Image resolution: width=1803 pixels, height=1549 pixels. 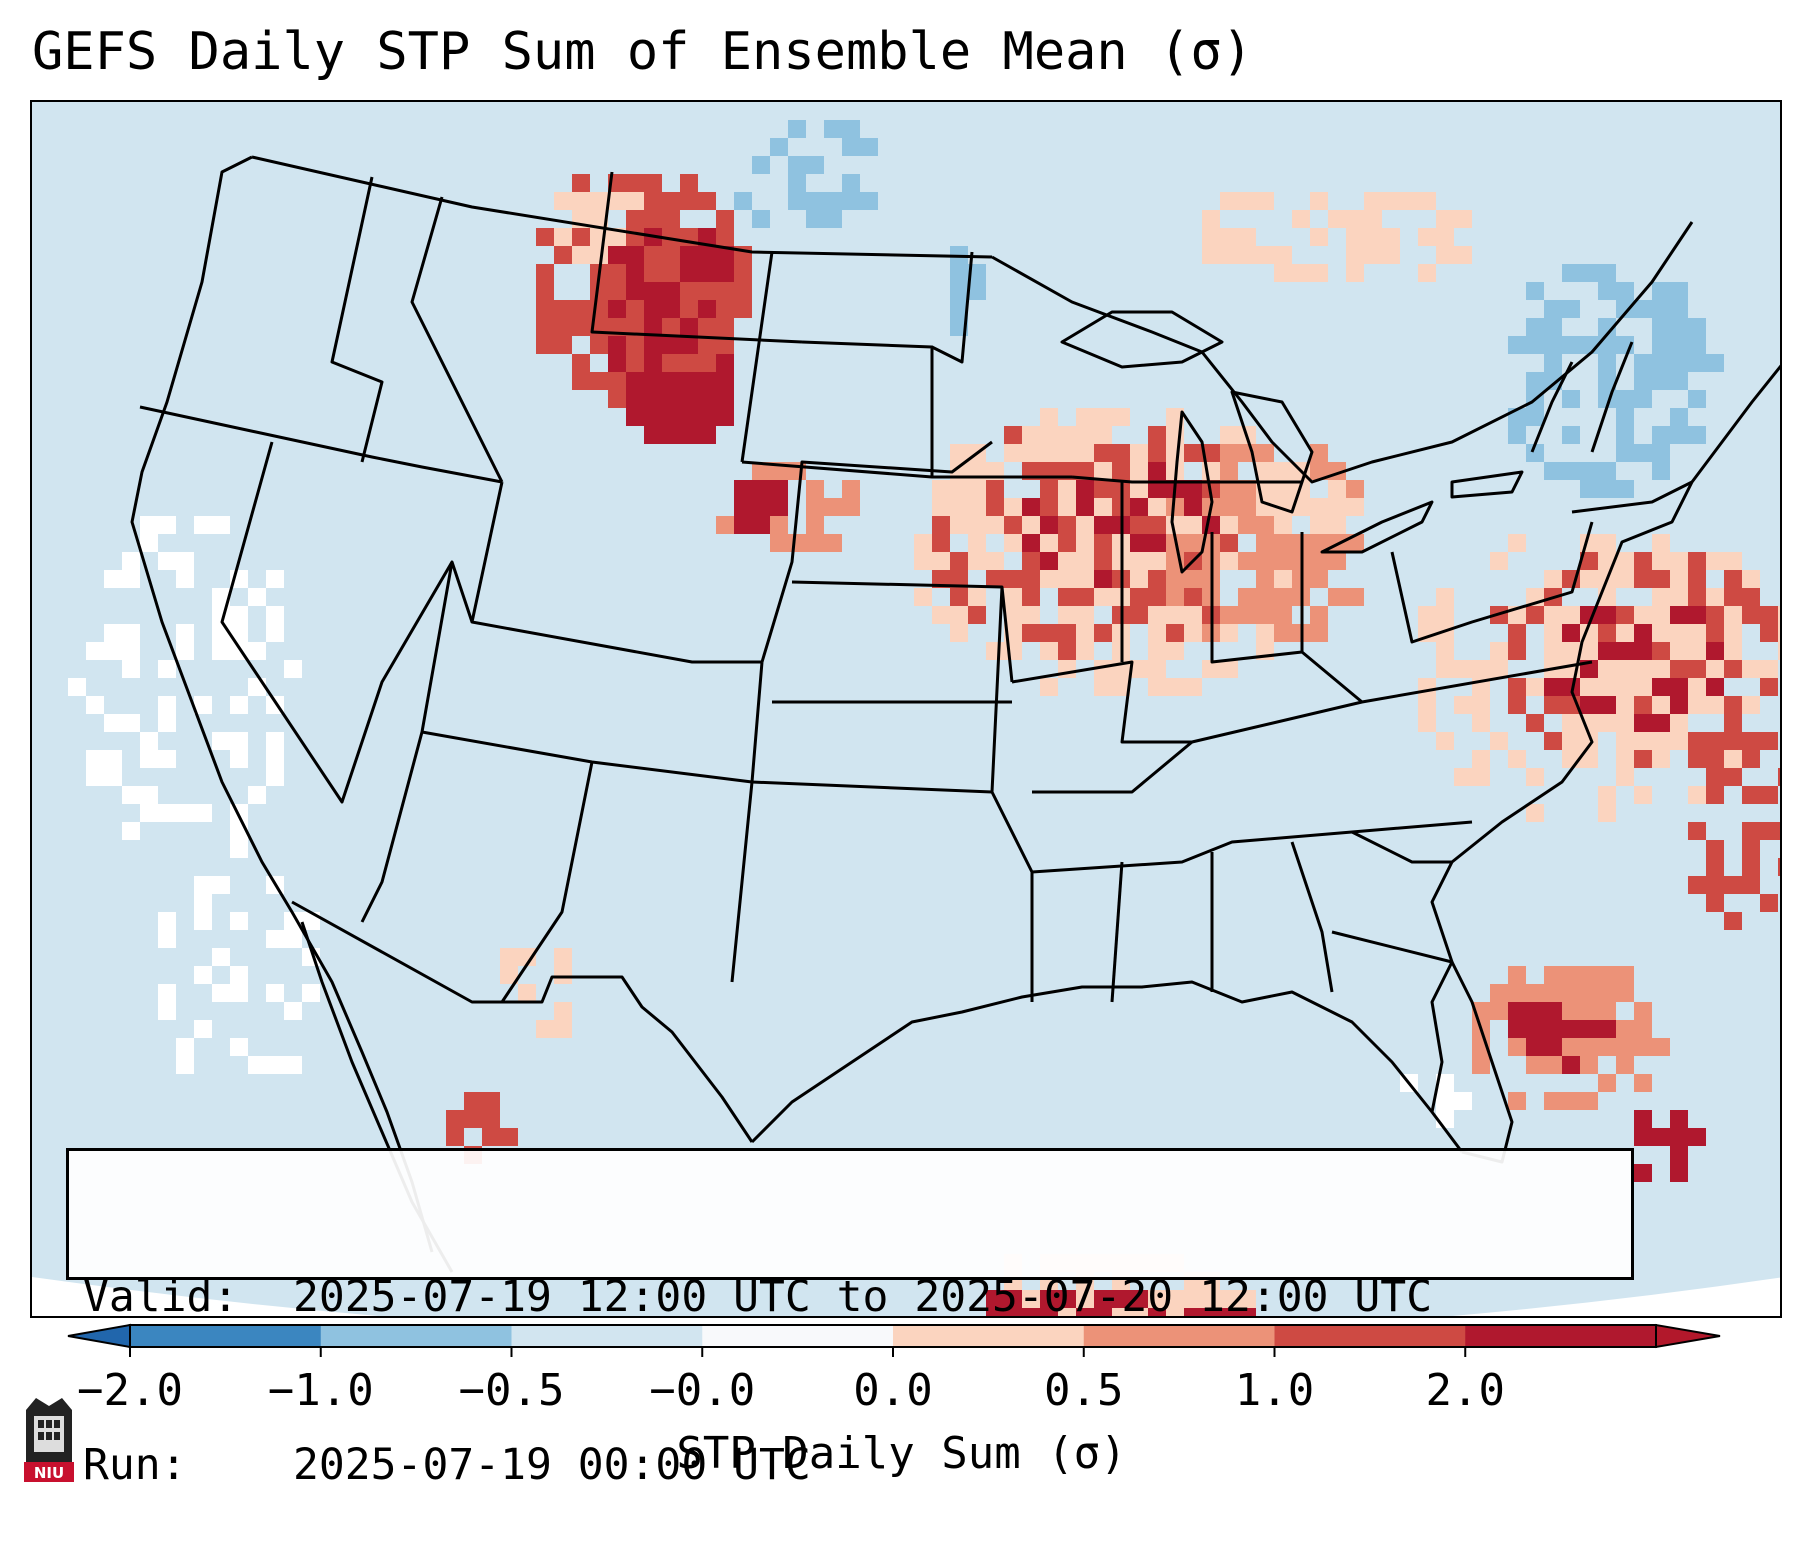 I want to click on chart-title: GEFS Daily STP Sum of Ensemble Mean (σ), so click(x=642, y=52).